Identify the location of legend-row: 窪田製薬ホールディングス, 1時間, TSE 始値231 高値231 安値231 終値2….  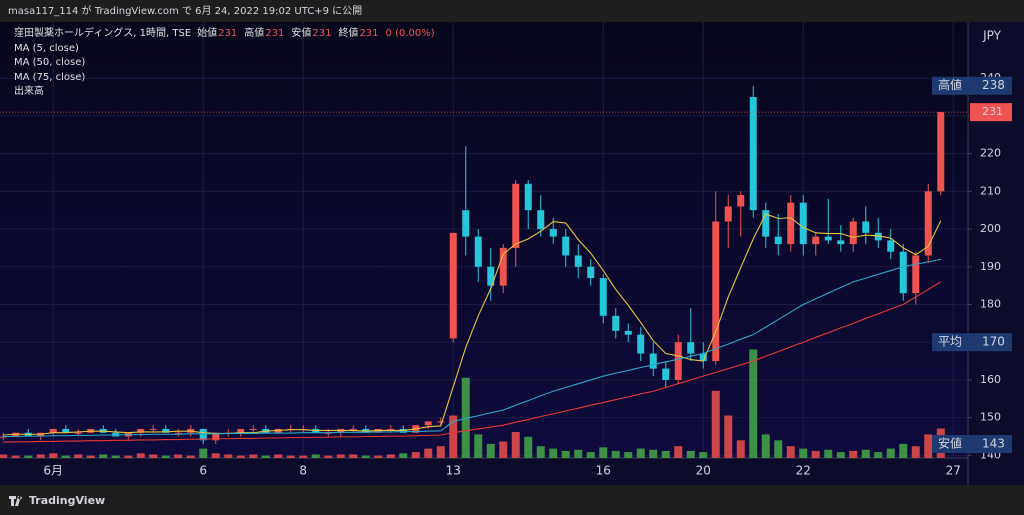
(225, 34).